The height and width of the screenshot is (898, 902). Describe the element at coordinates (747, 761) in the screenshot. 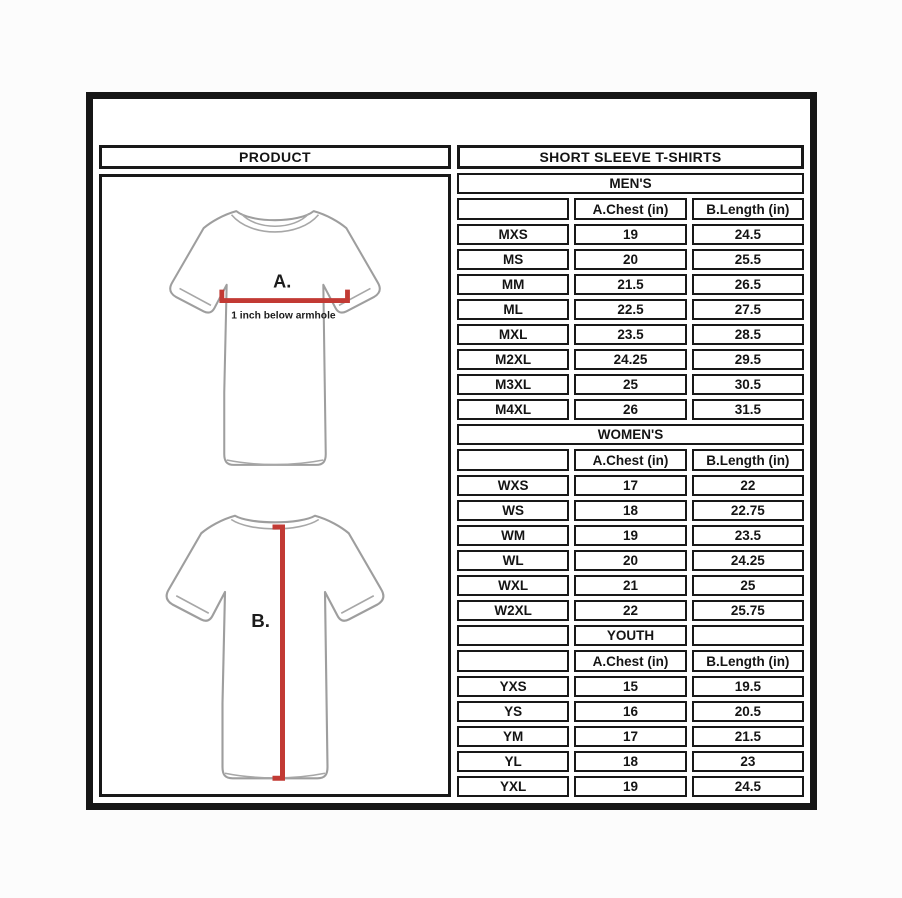

I see `length-cell: 23` at that location.